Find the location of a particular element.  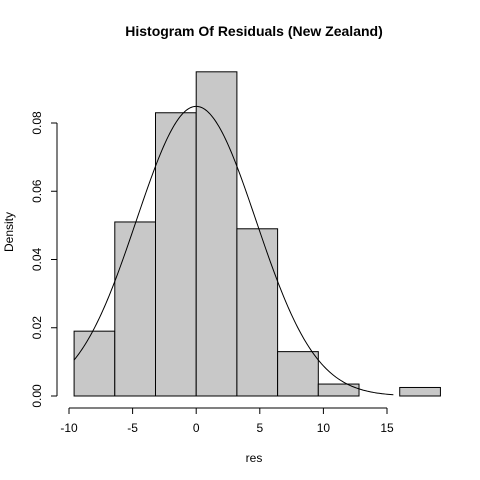

chart-title: Histogram Of Residuals (New Zealand) is located at coordinates (254, 31).